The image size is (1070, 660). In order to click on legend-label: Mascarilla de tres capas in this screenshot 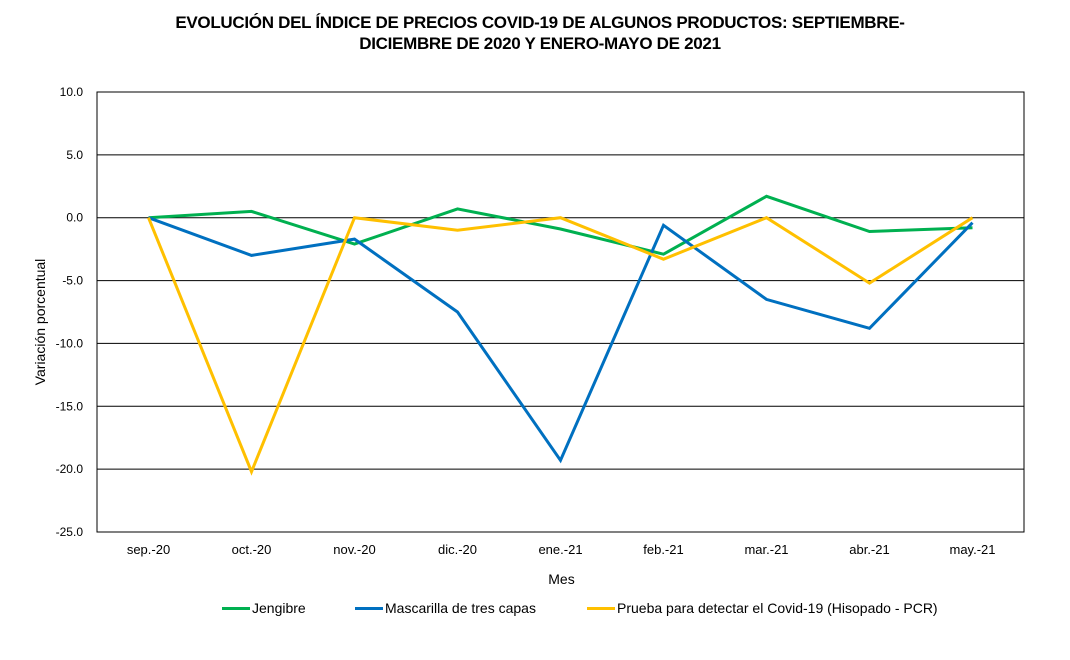, I will do `click(460, 608)`.